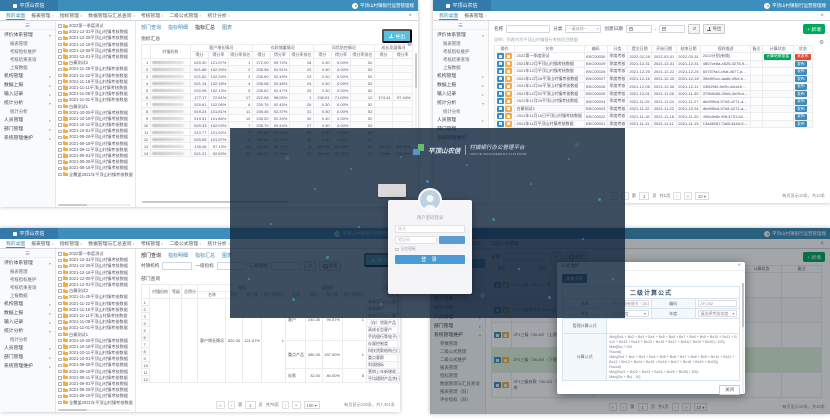 The image size is (830, 420). I want to click on sidebar-item: 系统管理维护 ▸, so click(27, 138).